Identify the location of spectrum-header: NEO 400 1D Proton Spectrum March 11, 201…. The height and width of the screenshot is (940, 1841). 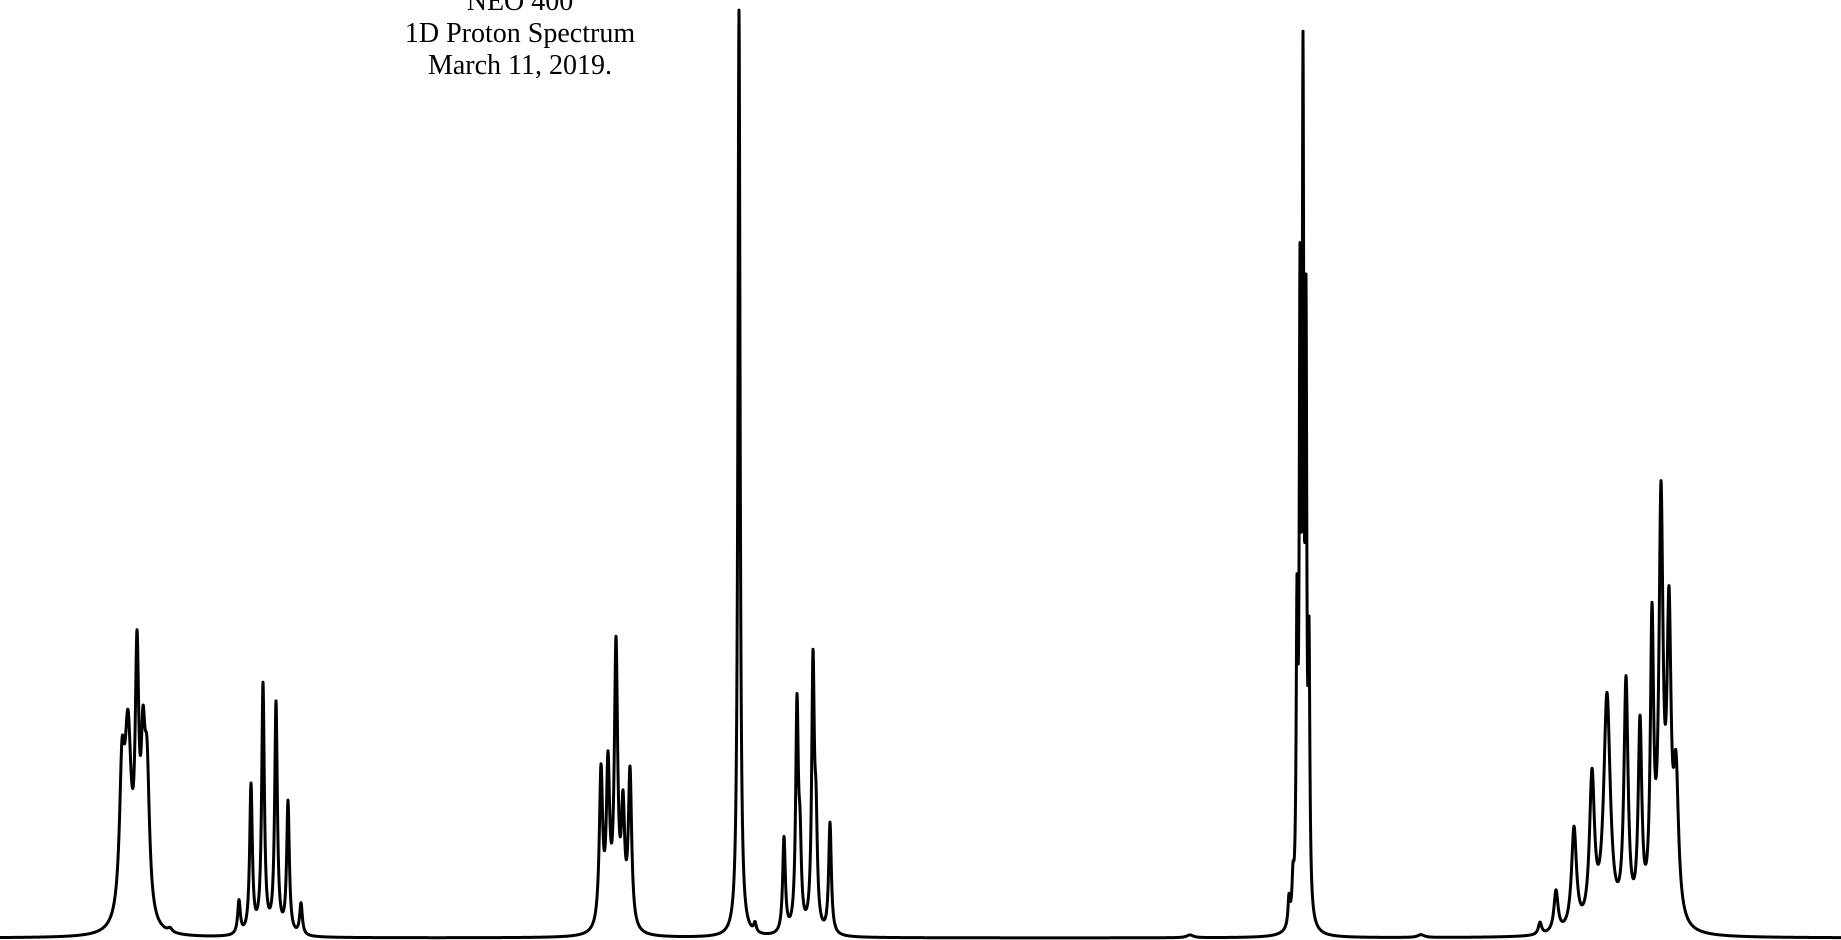
(520, 41).